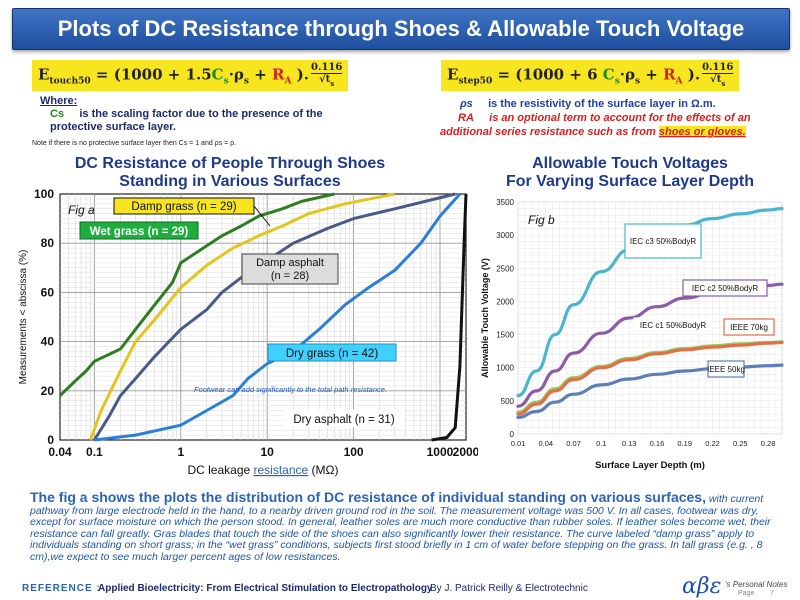  I want to click on series-label-iec-c1-50-bodyr: IEC c1 50%BodyR, so click(673, 325).